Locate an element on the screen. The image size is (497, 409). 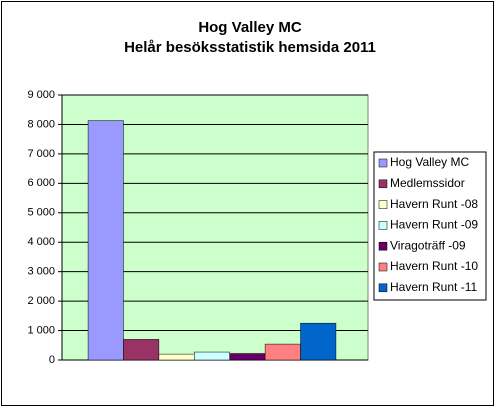
y-tick-label: 1 000 is located at coordinates (41, 330).